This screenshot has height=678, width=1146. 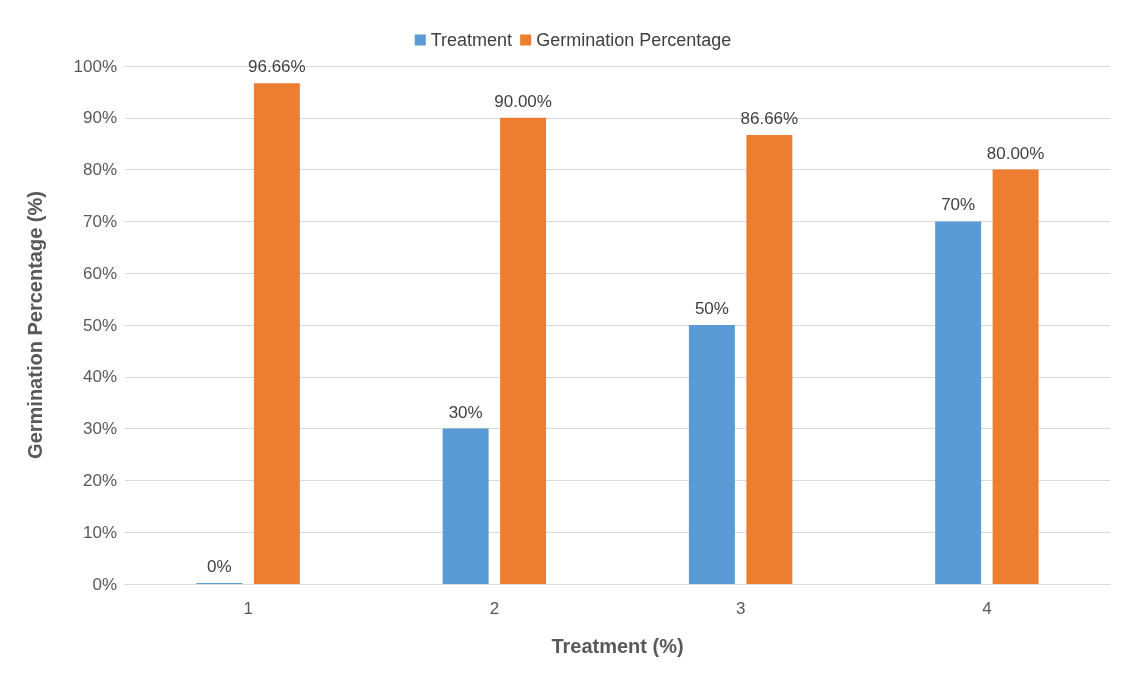 What do you see at coordinates (471, 40) in the screenshot?
I see `legend-label: Treatment` at bounding box center [471, 40].